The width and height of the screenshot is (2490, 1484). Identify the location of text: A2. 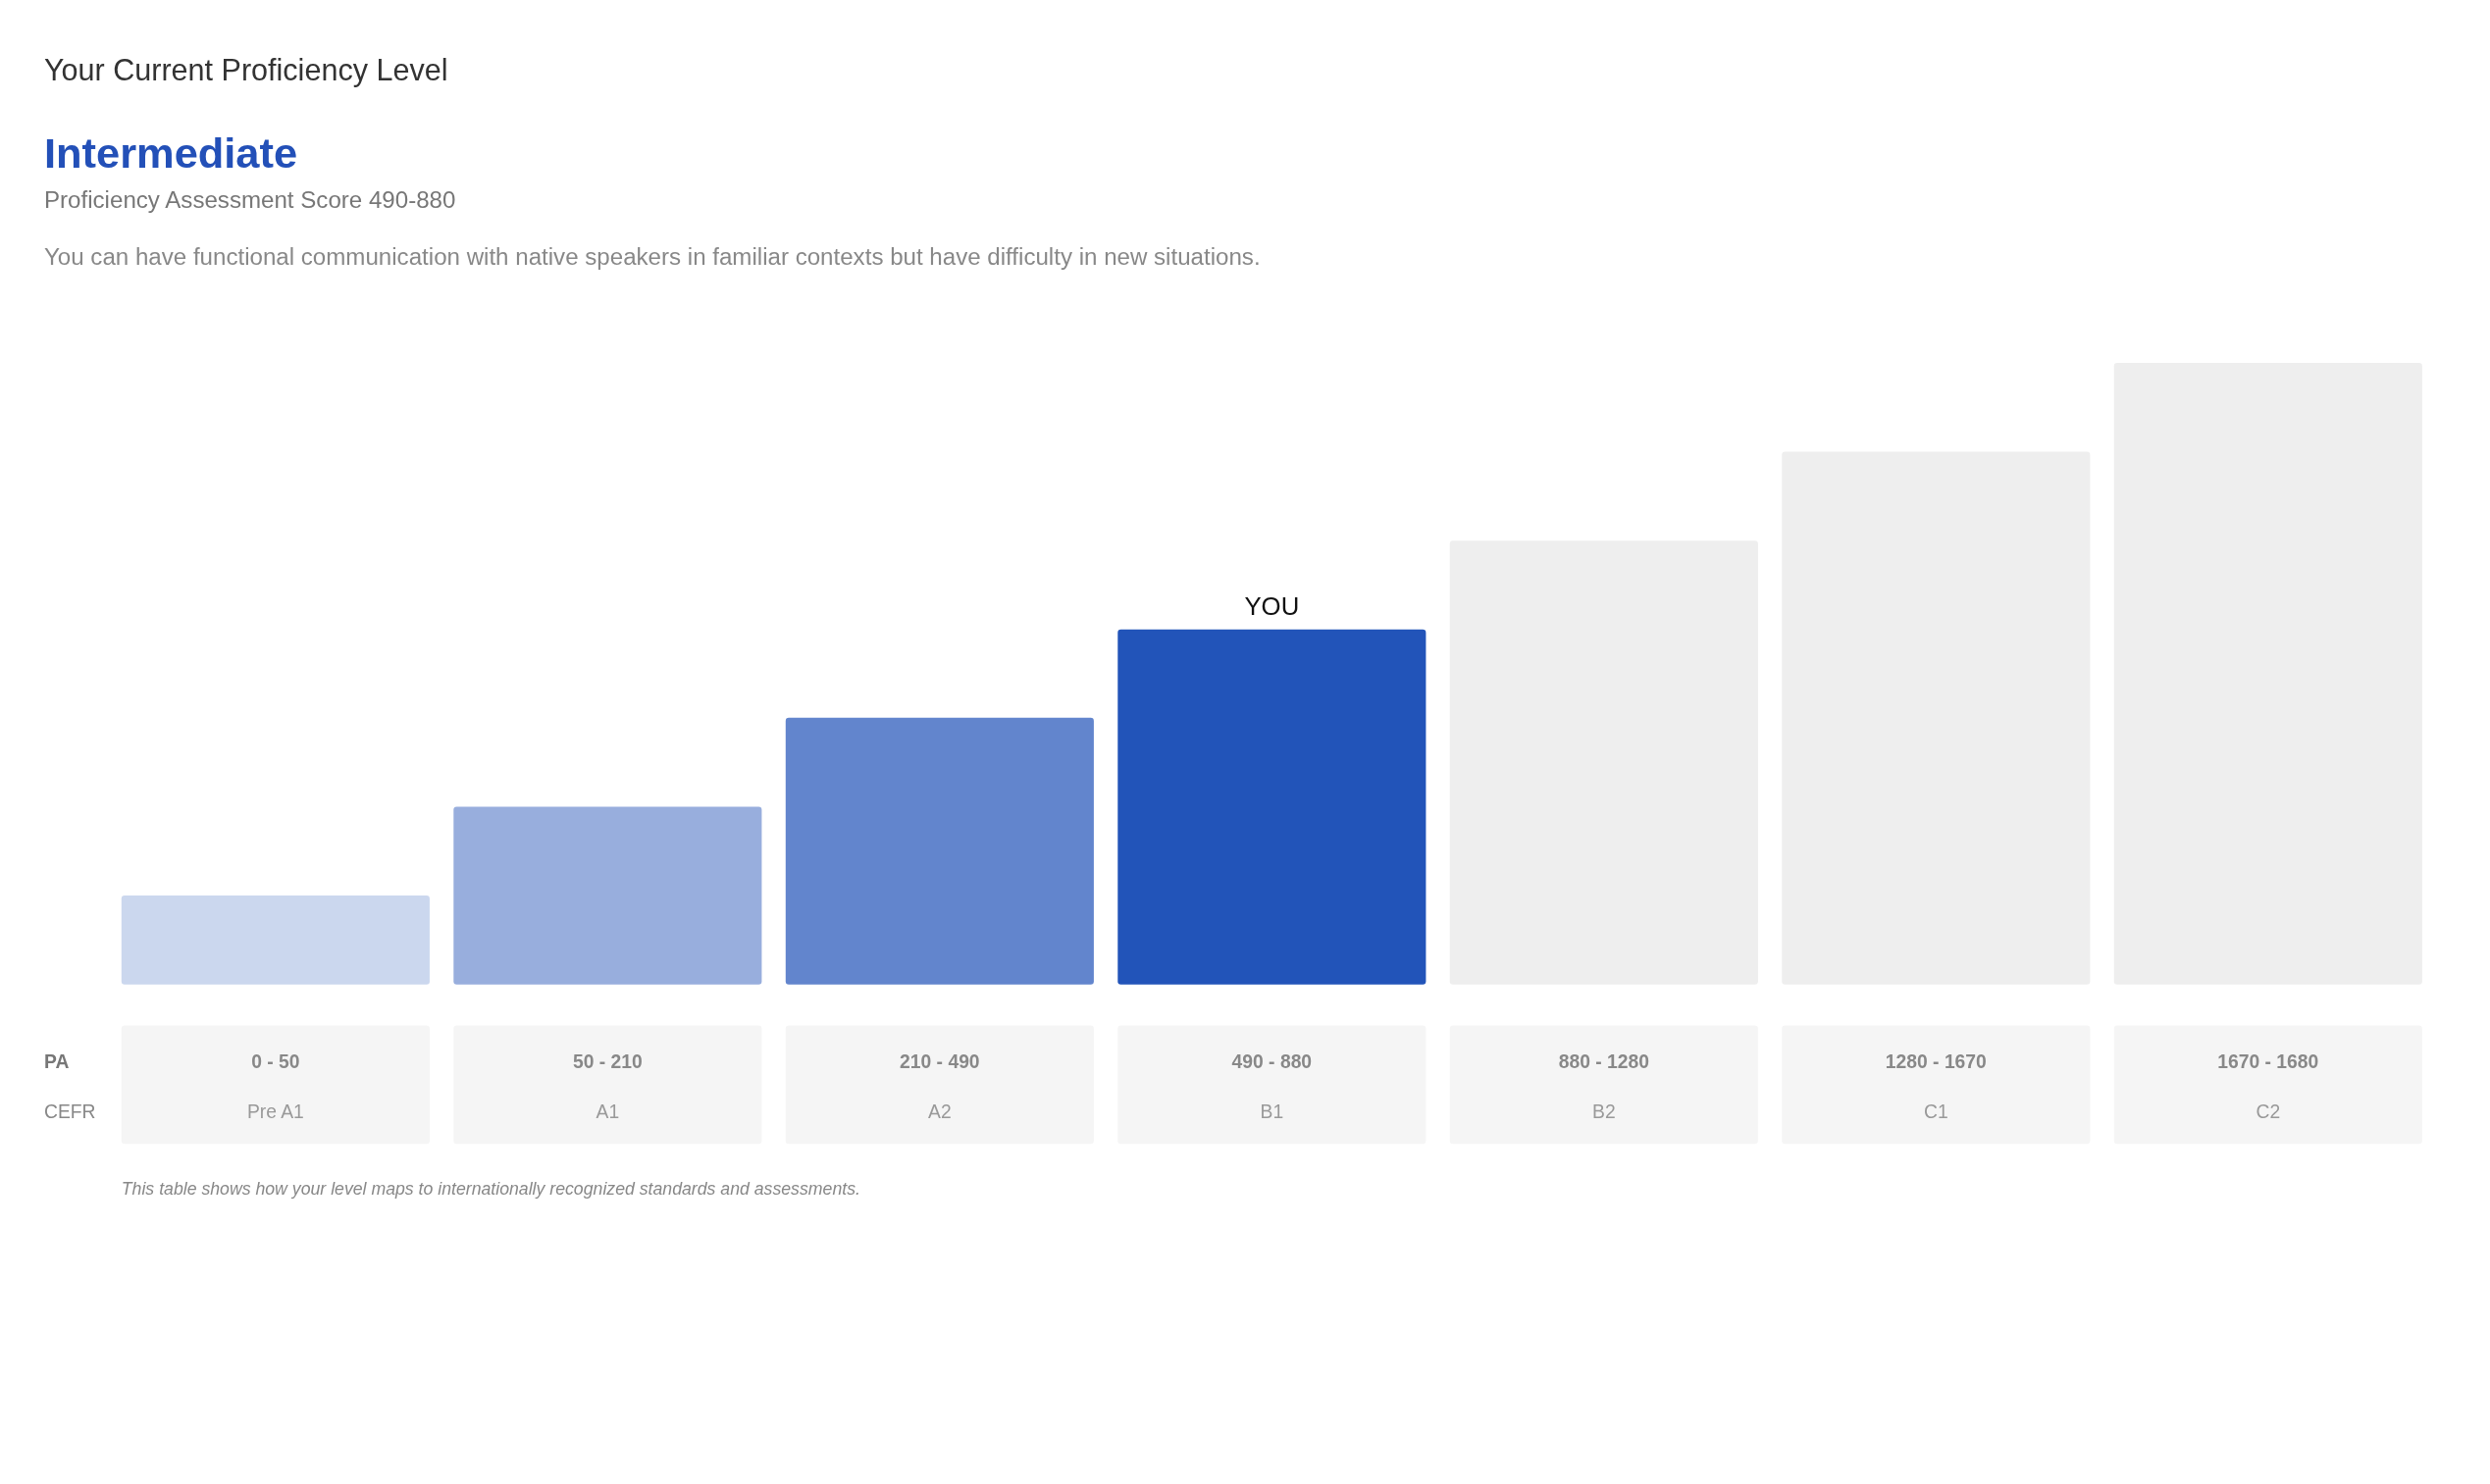
(940, 1112).